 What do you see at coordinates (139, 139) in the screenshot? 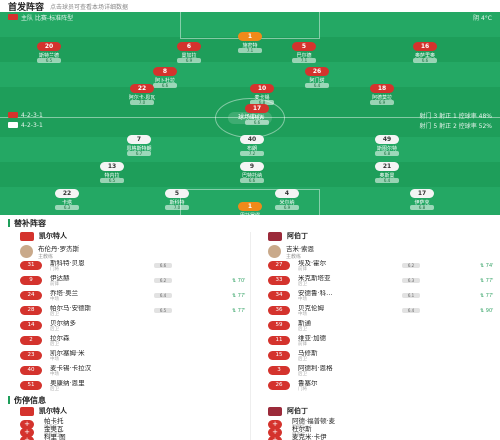
I see `shirt-number: 7` at bounding box center [139, 139].